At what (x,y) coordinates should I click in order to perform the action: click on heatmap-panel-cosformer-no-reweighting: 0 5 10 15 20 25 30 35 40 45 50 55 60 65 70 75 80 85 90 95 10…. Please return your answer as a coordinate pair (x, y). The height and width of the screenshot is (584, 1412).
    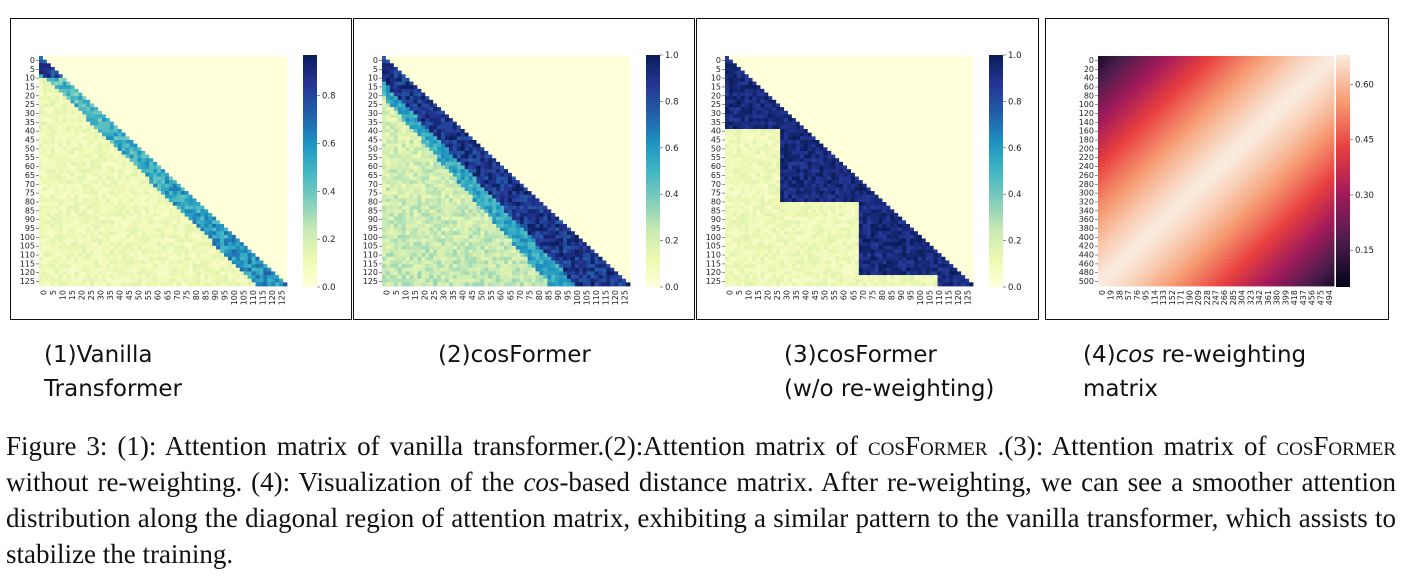
    Looking at the image, I should click on (867, 169).